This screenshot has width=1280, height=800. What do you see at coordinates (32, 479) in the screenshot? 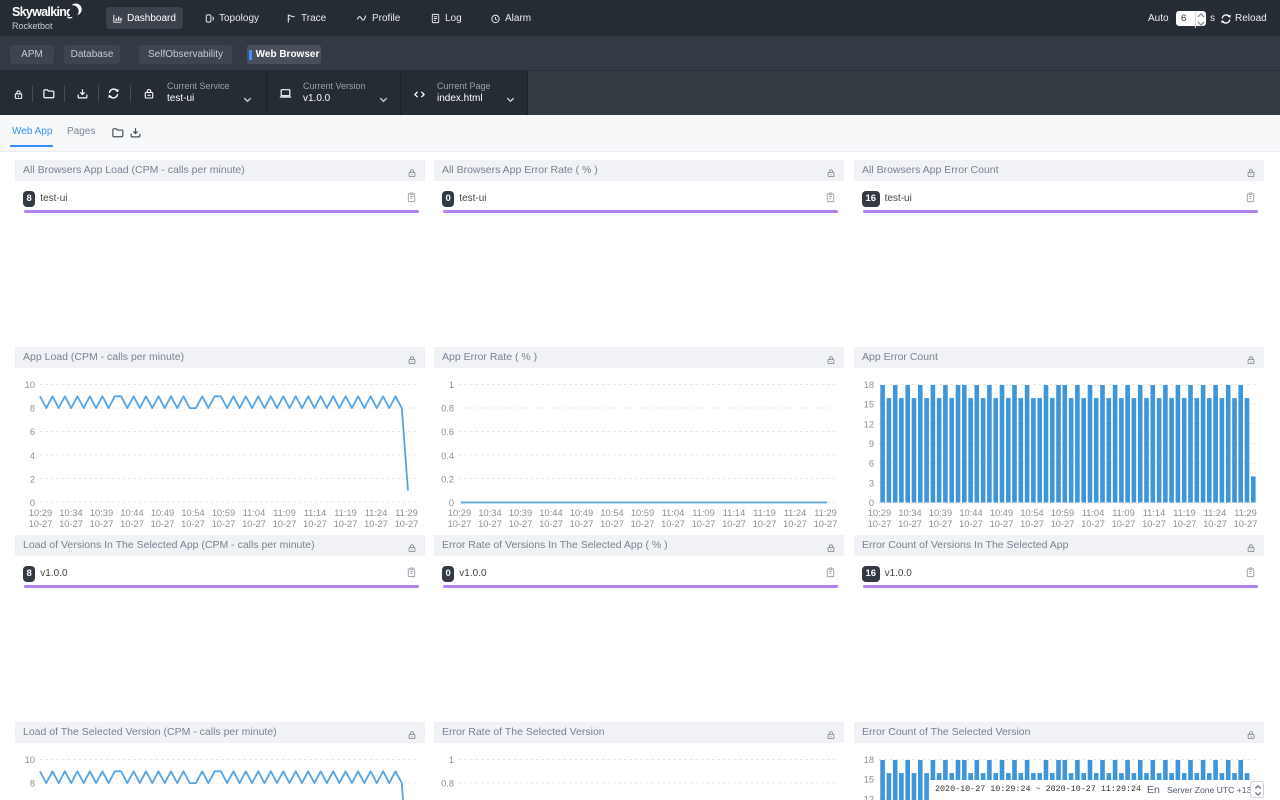
I see `svg-text: 2` at bounding box center [32, 479].